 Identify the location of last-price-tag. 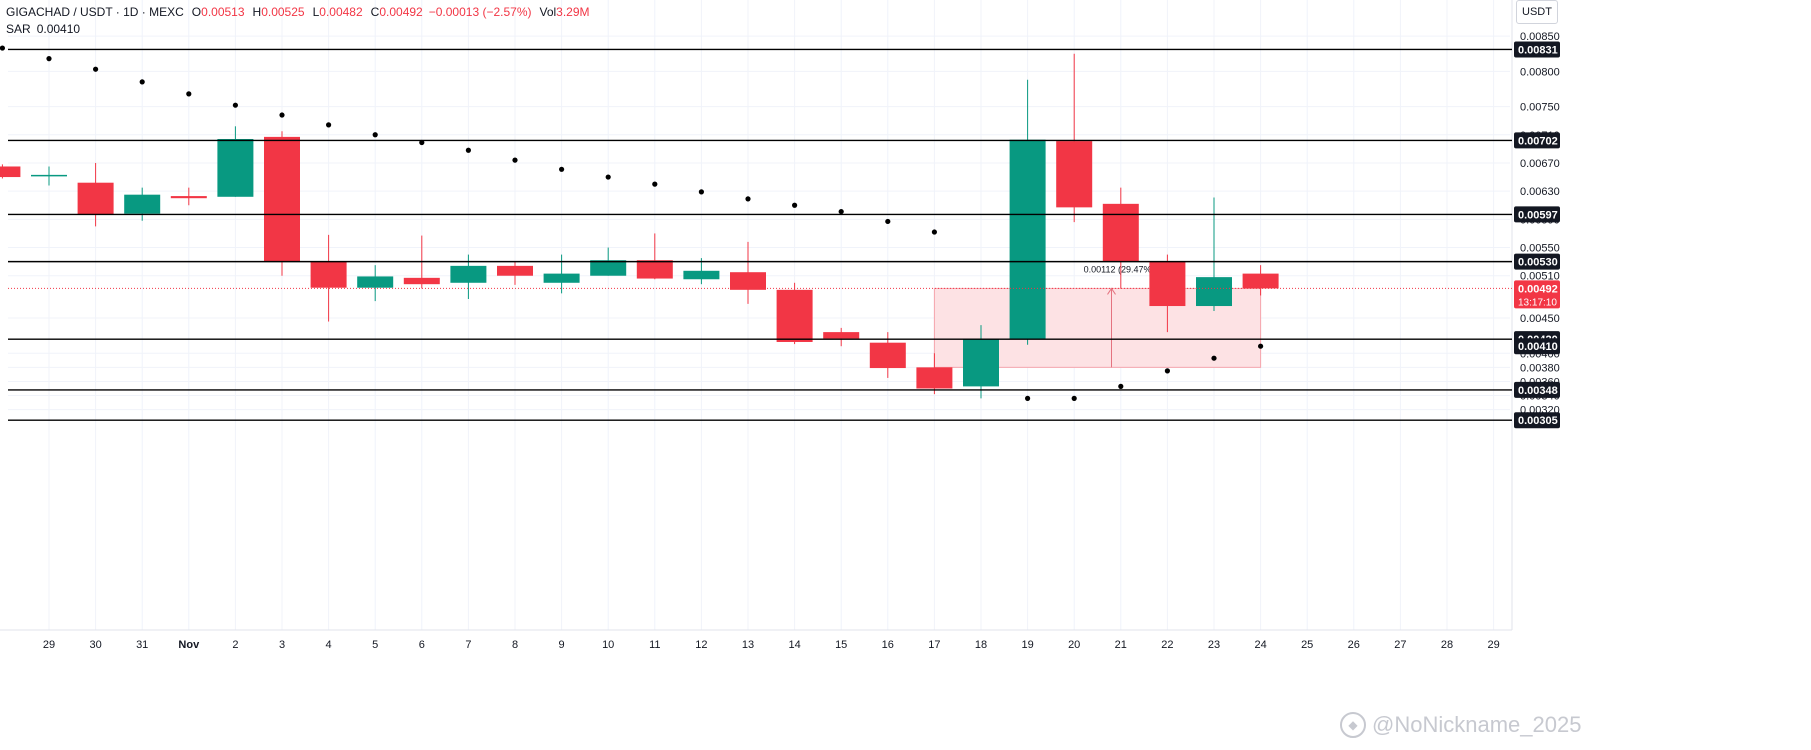
(1537, 294).